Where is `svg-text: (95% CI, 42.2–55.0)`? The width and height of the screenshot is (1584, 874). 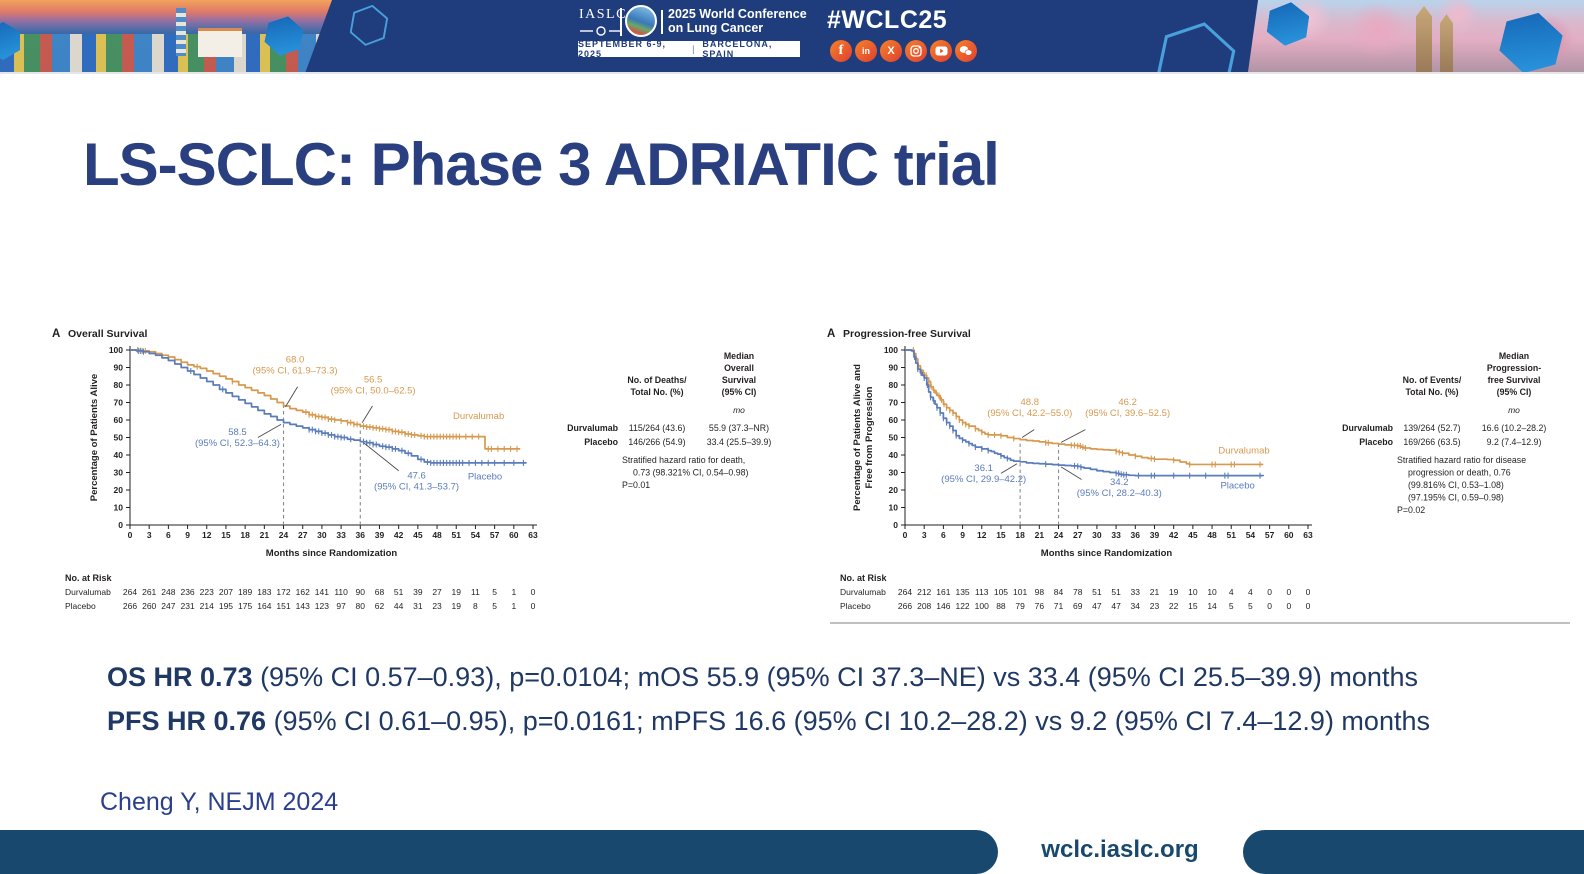 svg-text: (95% CI, 42.2–55.0) is located at coordinates (1029, 413).